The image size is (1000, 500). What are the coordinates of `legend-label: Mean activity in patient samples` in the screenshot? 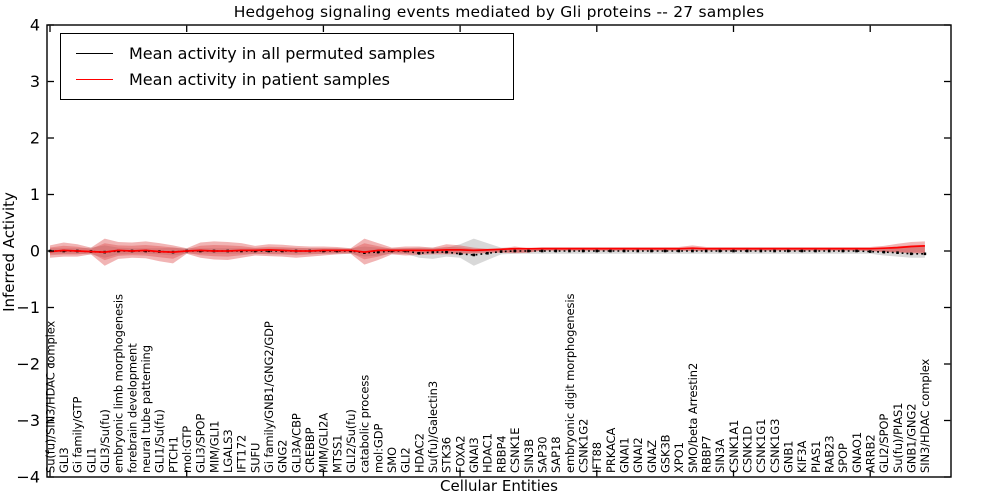 It's located at (259, 79).